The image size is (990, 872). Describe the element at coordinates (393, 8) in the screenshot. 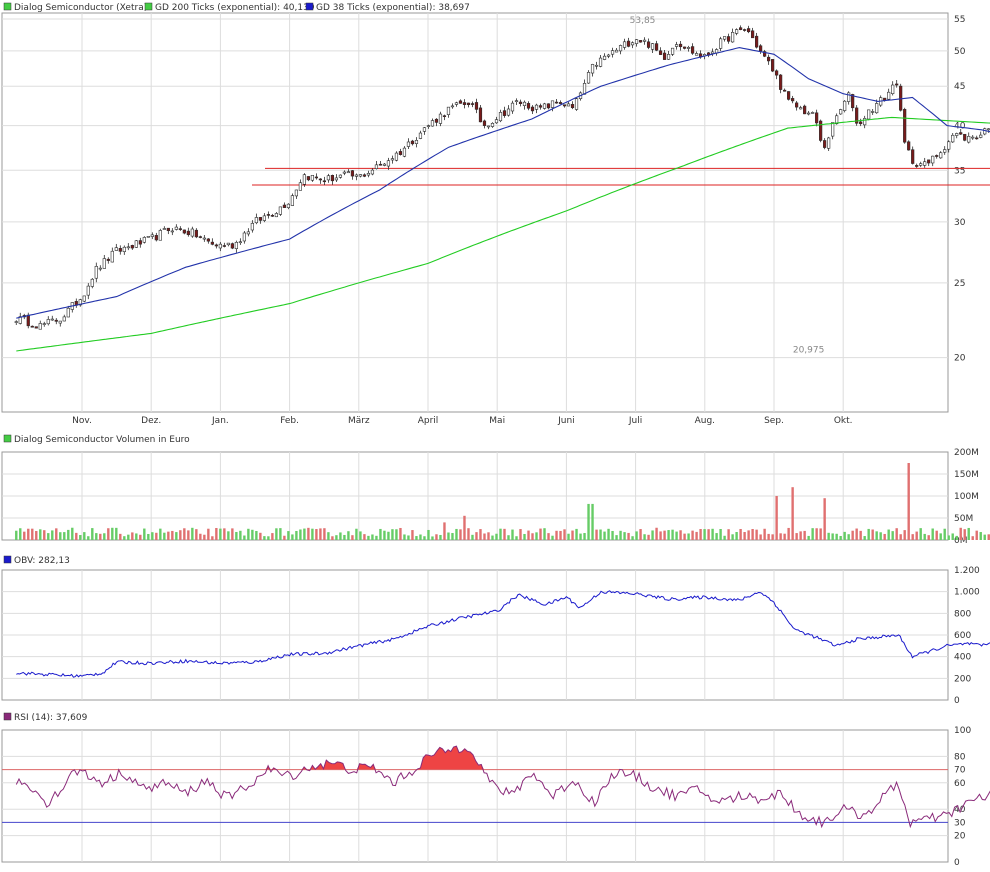

I see `legend-ma38: GD 38 Ticks (exponential): 38,697` at that location.